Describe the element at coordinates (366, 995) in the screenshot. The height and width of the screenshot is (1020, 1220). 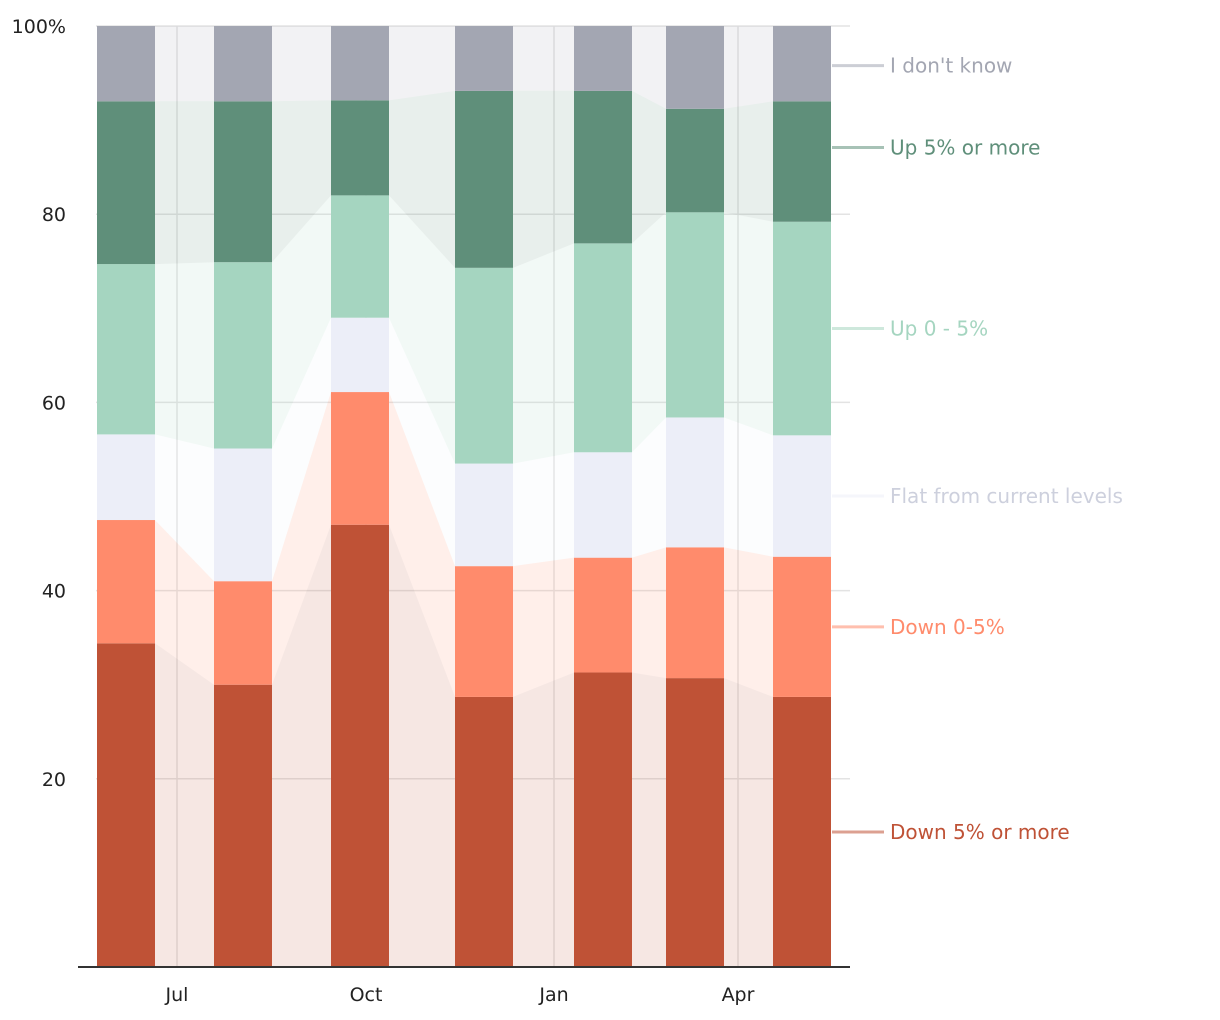
I see `x-tick-label: Oct` at that location.